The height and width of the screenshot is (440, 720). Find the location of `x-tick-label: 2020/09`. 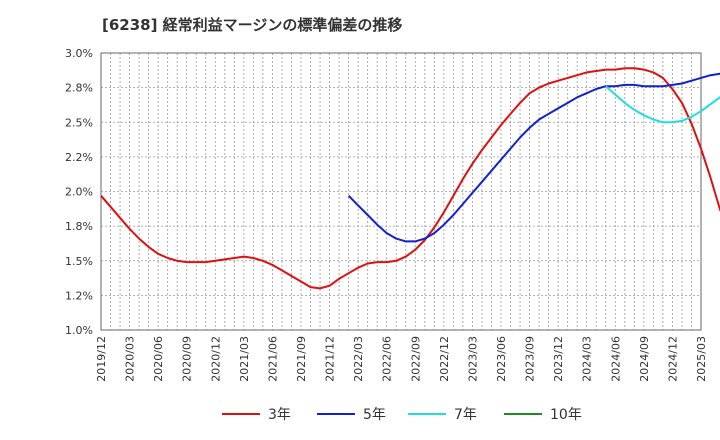

x-tick-label: 2020/09 is located at coordinates (187, 359).